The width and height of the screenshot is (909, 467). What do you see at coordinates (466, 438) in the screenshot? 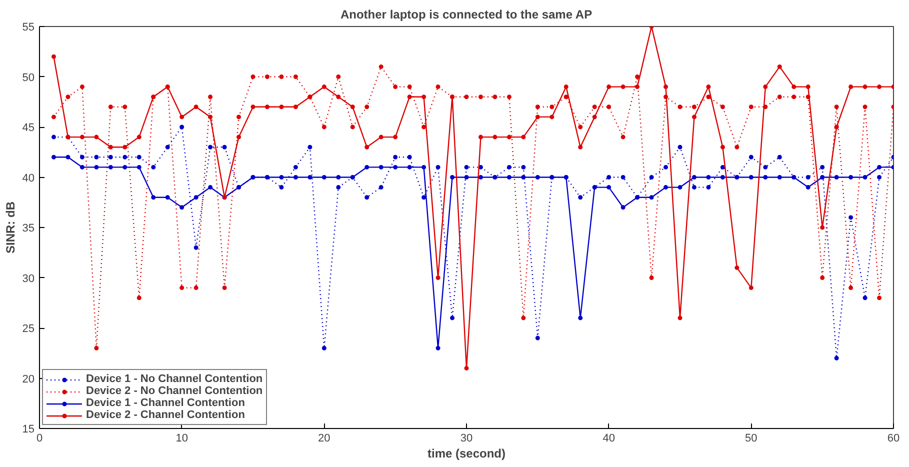
I see `x-tick-label: 30` at bounding box center [466, 438].